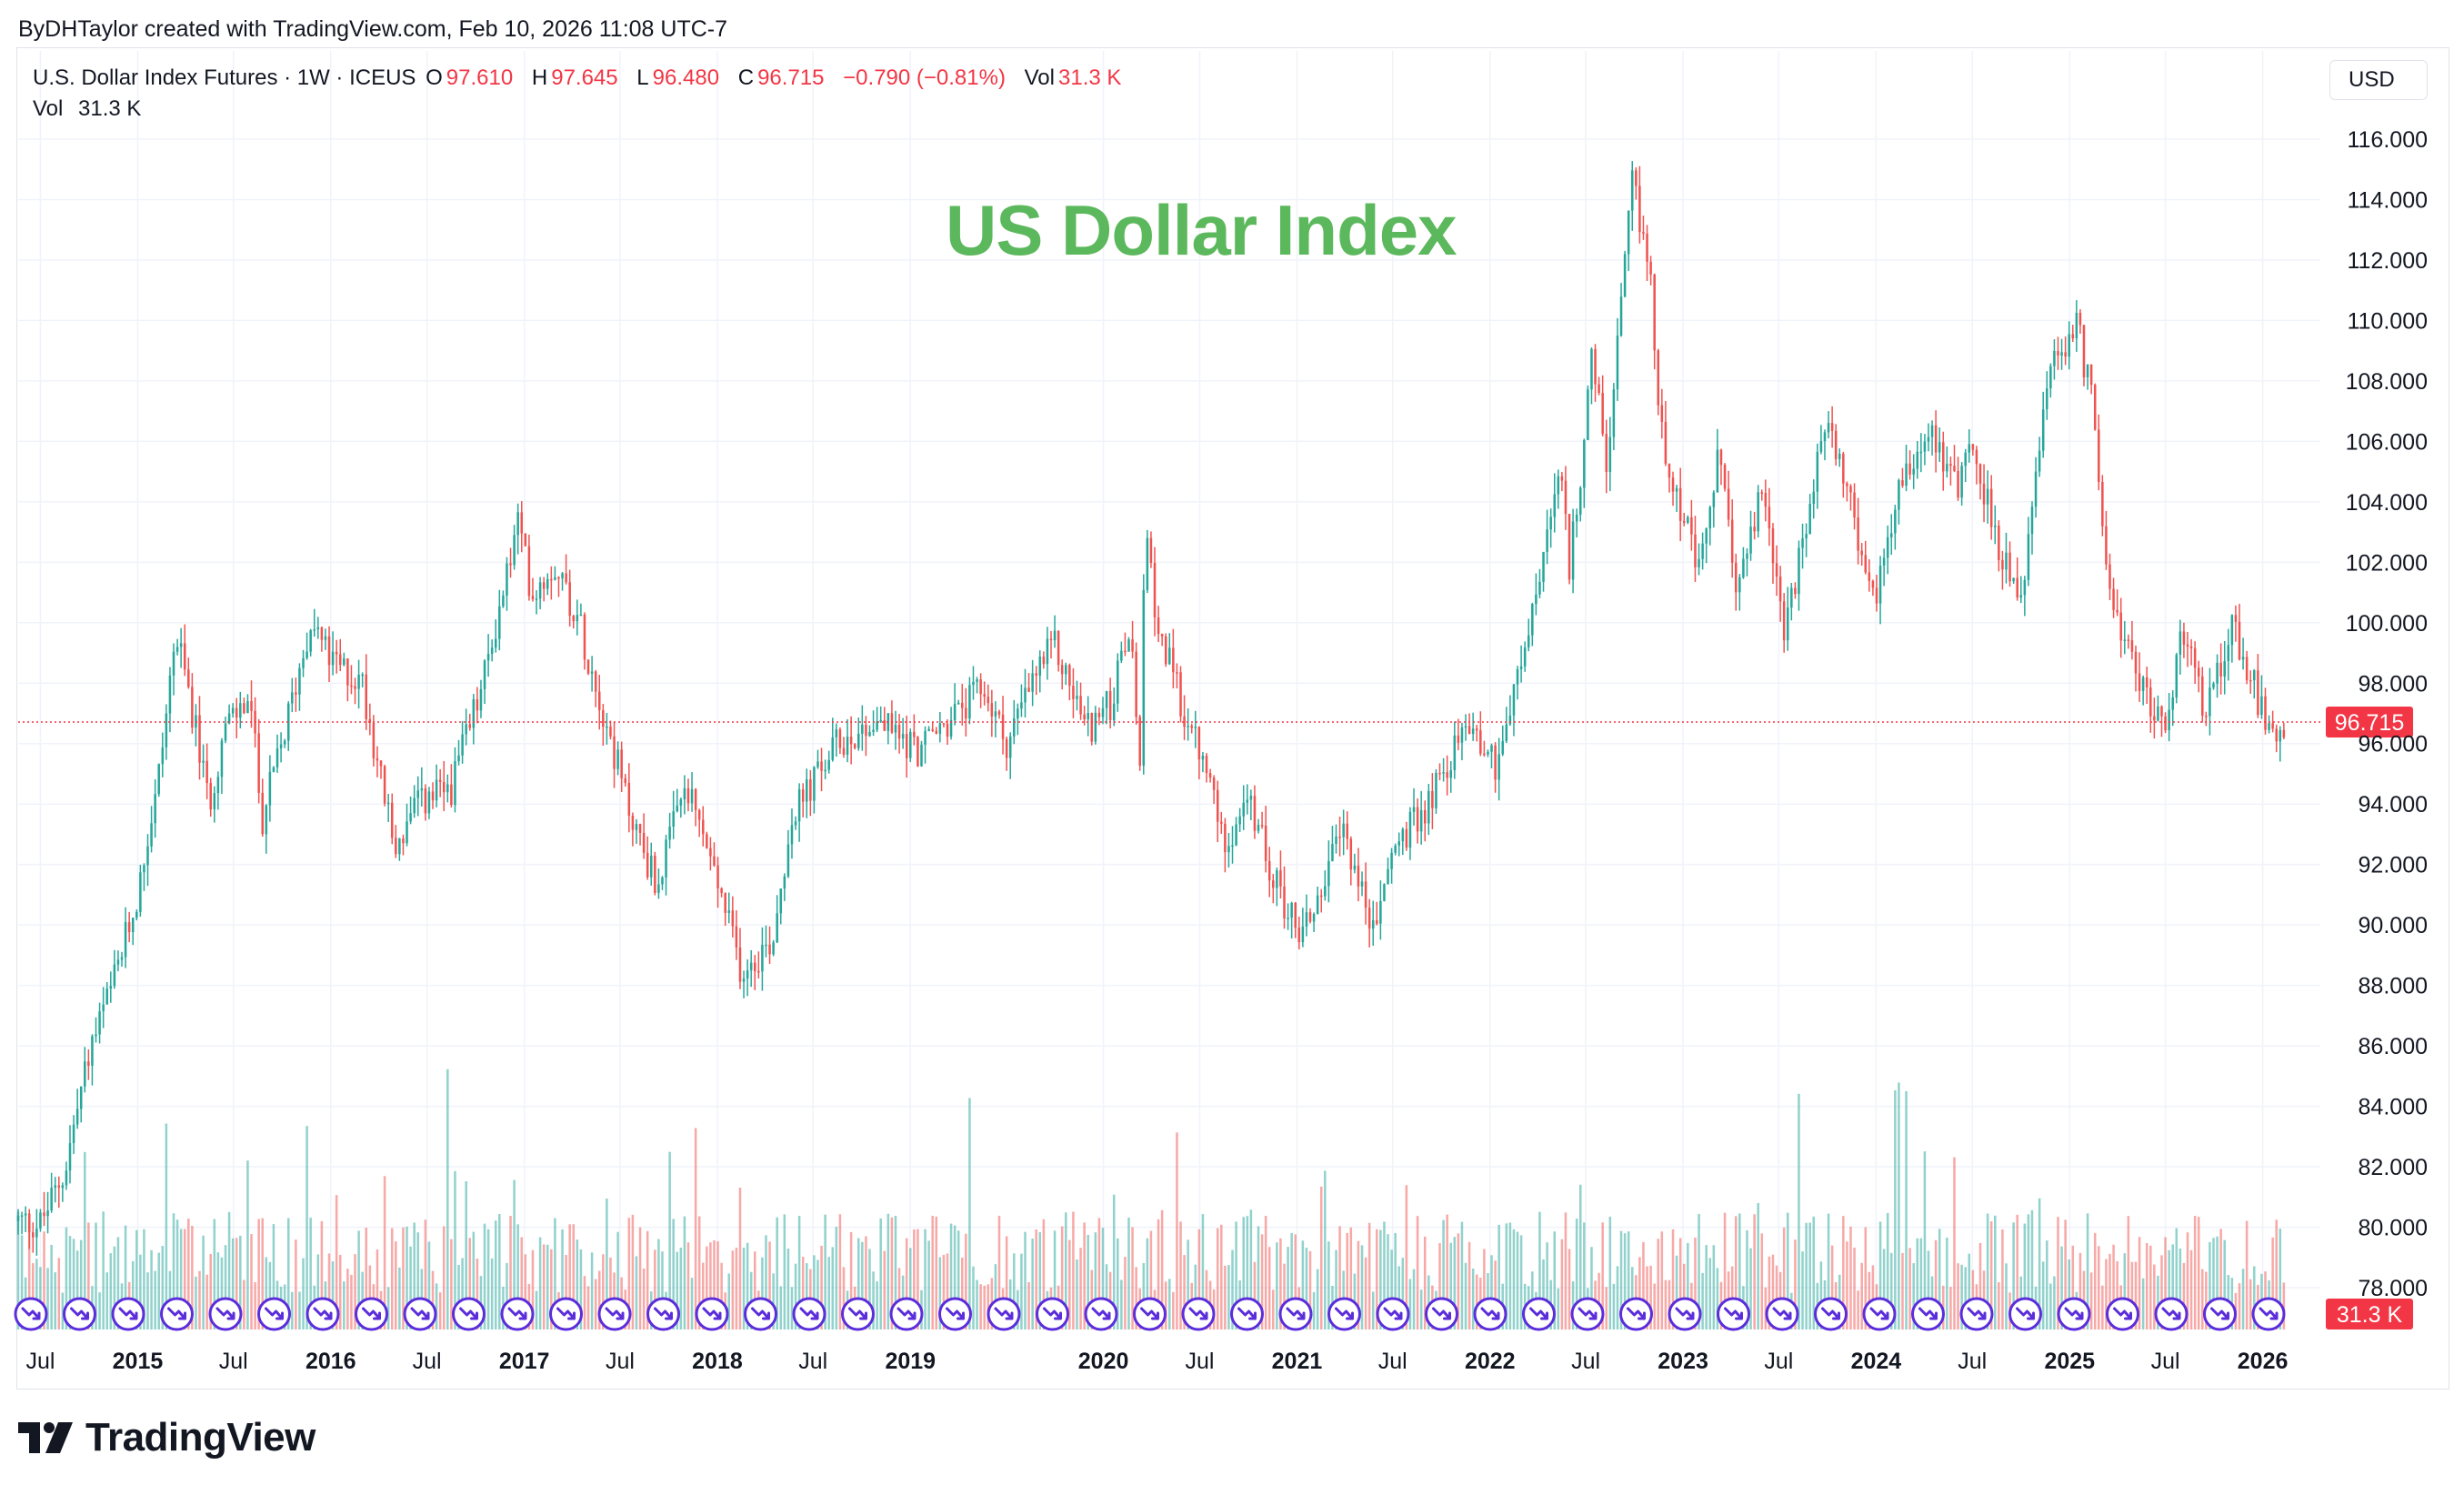 The height and width of the screenshot is (1495, 2464). What do you see at coordinates (2369, 721) in the screenshot?
I see `last-price-badge` at bounding box center [2369, 721].